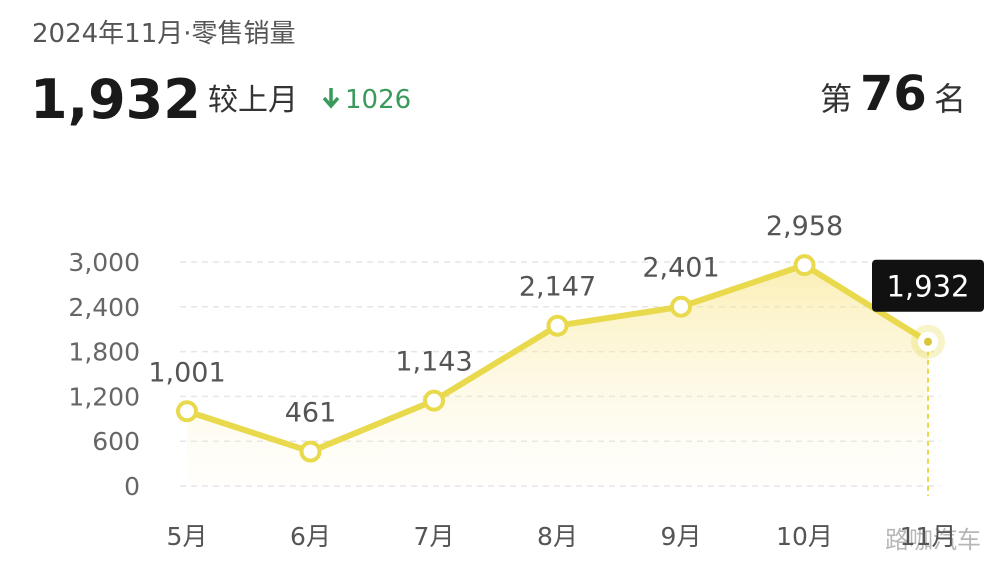 The height and width of the screenshot is (563, 1000). Describe the element at coordinates (310, 536) in the screenshot. I see `x-tick-label: 6月` at that location.